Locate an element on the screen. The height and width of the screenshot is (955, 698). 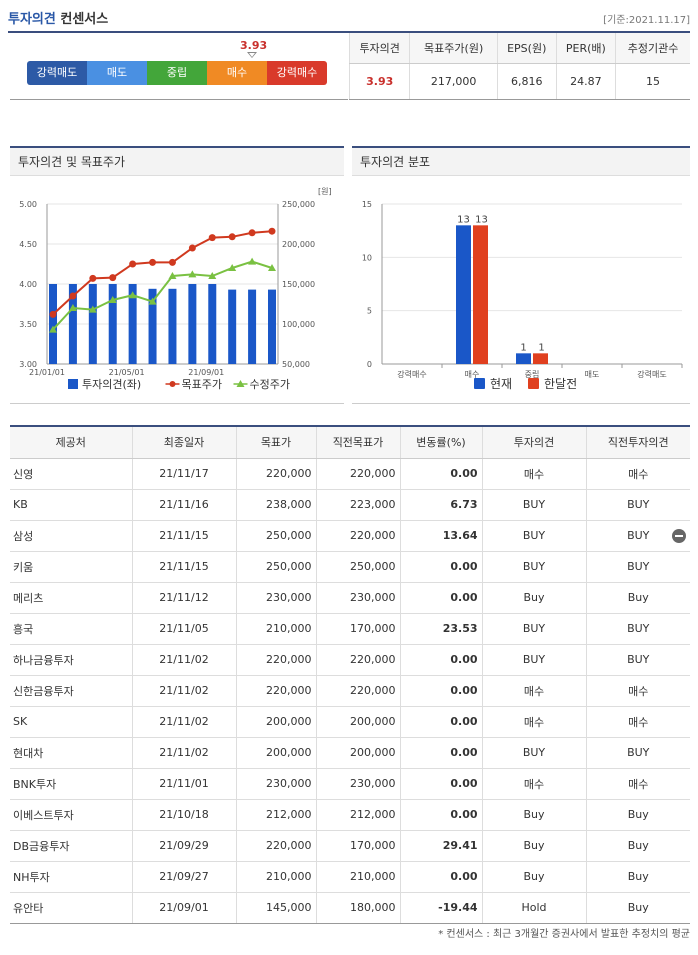
table-row: 이베스트투자 21/10/18 212,000 212,000 0.00 Buy Buy is located at coordinates (350, 815).